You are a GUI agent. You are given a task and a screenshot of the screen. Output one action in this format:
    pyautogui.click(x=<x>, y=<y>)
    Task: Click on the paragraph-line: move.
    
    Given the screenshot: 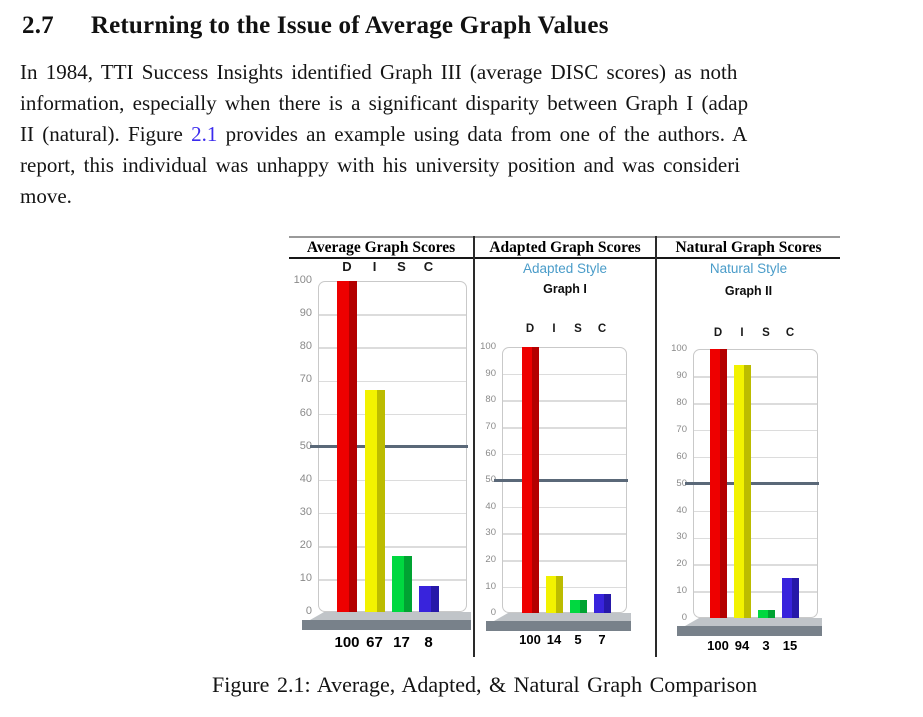 What is the action you would take?
    pyautogui.click(x=46, y=196)
    